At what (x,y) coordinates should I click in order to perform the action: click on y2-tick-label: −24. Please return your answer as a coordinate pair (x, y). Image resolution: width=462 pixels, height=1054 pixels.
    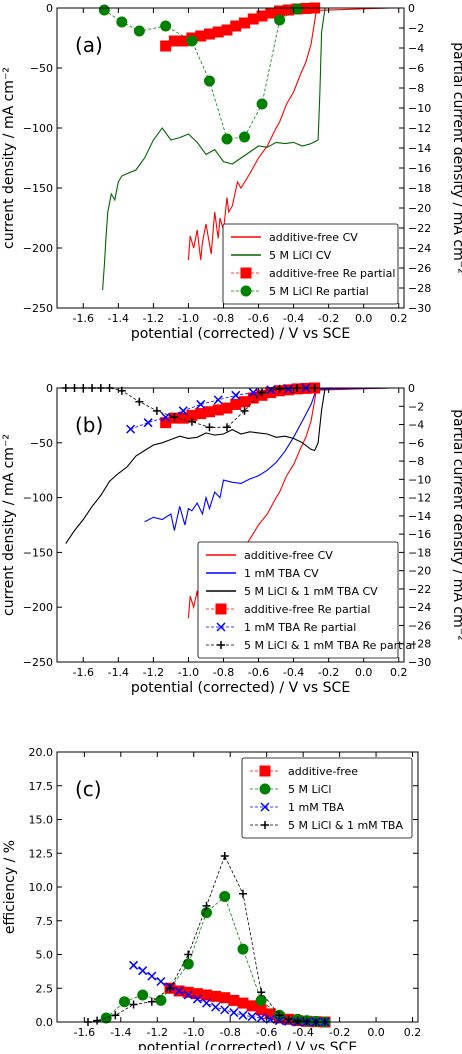
    Looking at the image, I should click on (419, 248).